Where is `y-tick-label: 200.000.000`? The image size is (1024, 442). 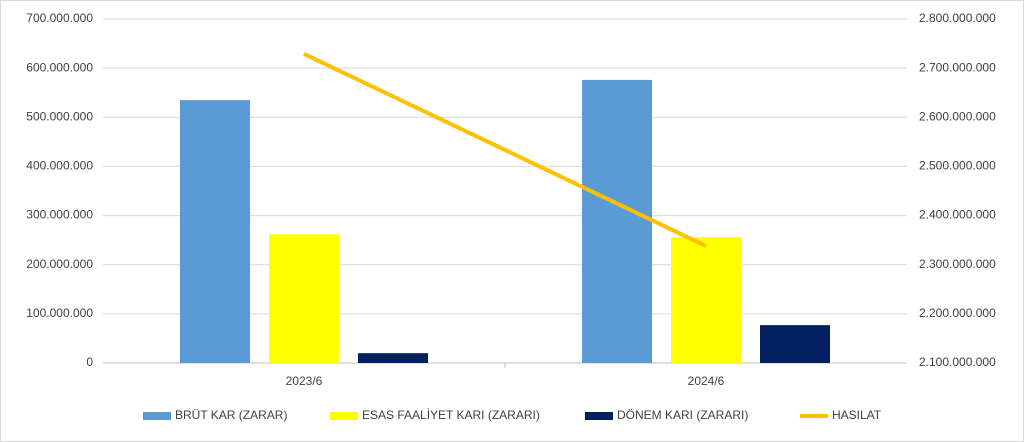
y-tick-label: 200.000.000 is located at coordinates (59, 264).